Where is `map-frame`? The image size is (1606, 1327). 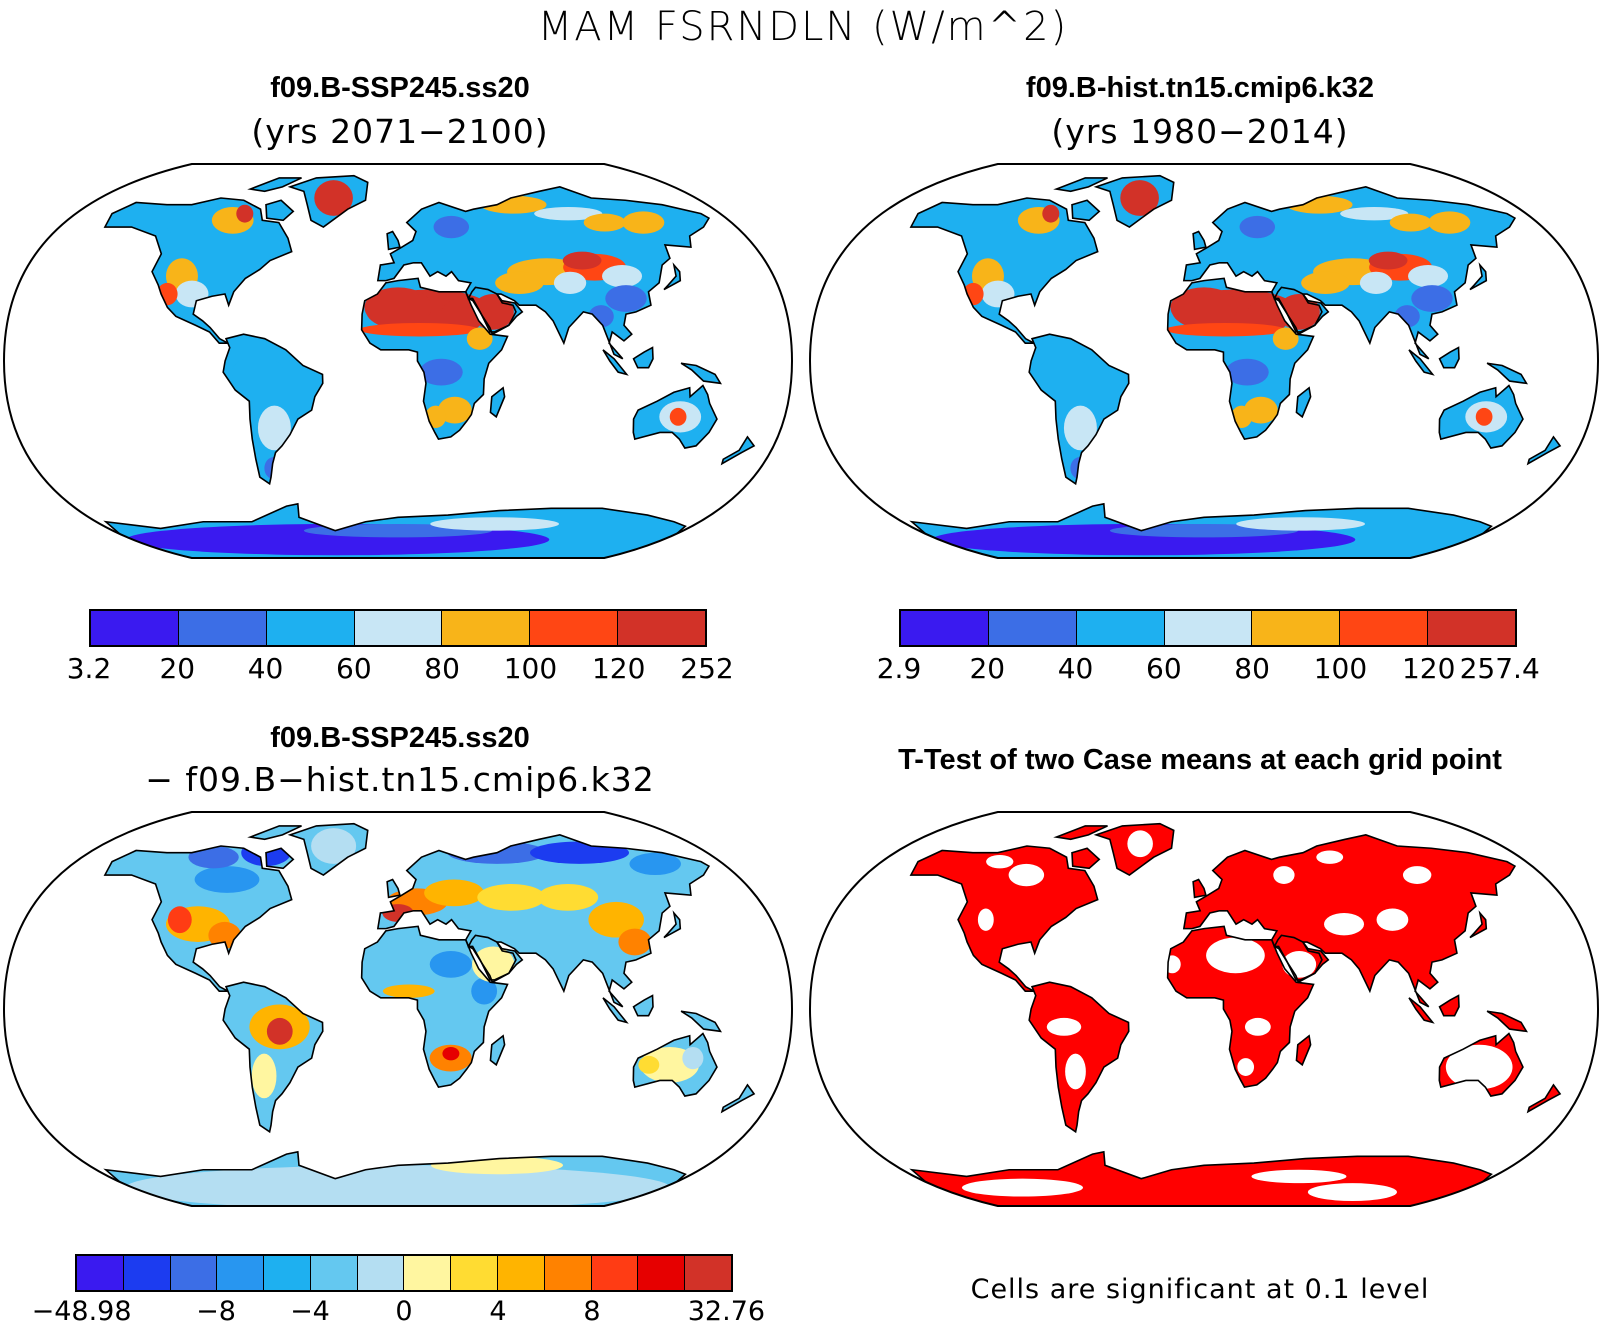
map-frame is located at coordinates (398, 1009).